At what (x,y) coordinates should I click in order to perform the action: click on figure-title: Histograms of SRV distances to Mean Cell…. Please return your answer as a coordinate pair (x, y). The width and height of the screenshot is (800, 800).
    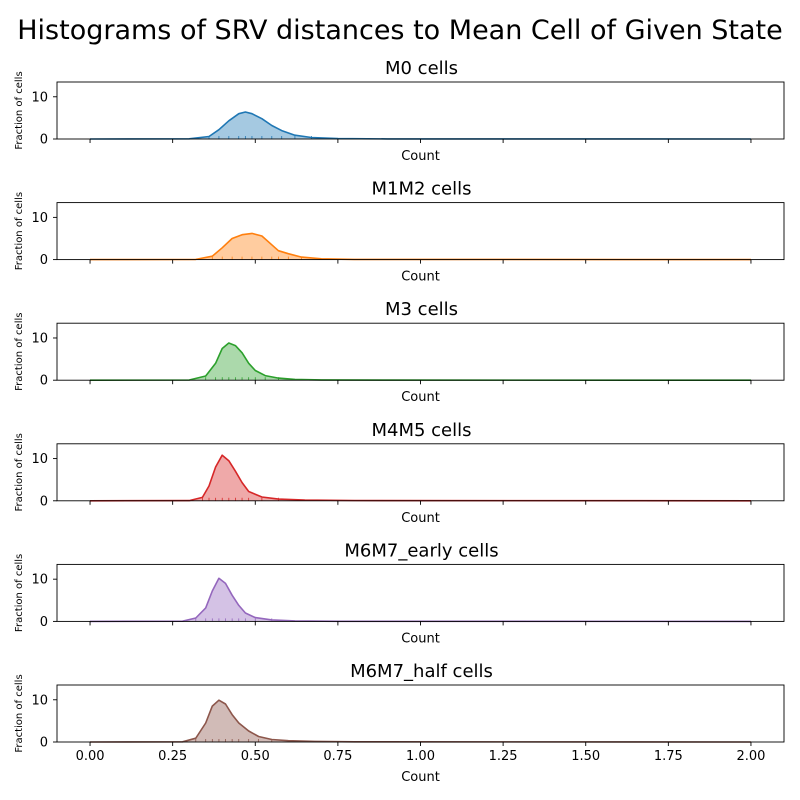
    Looking at the image, I should click on (400, 30).